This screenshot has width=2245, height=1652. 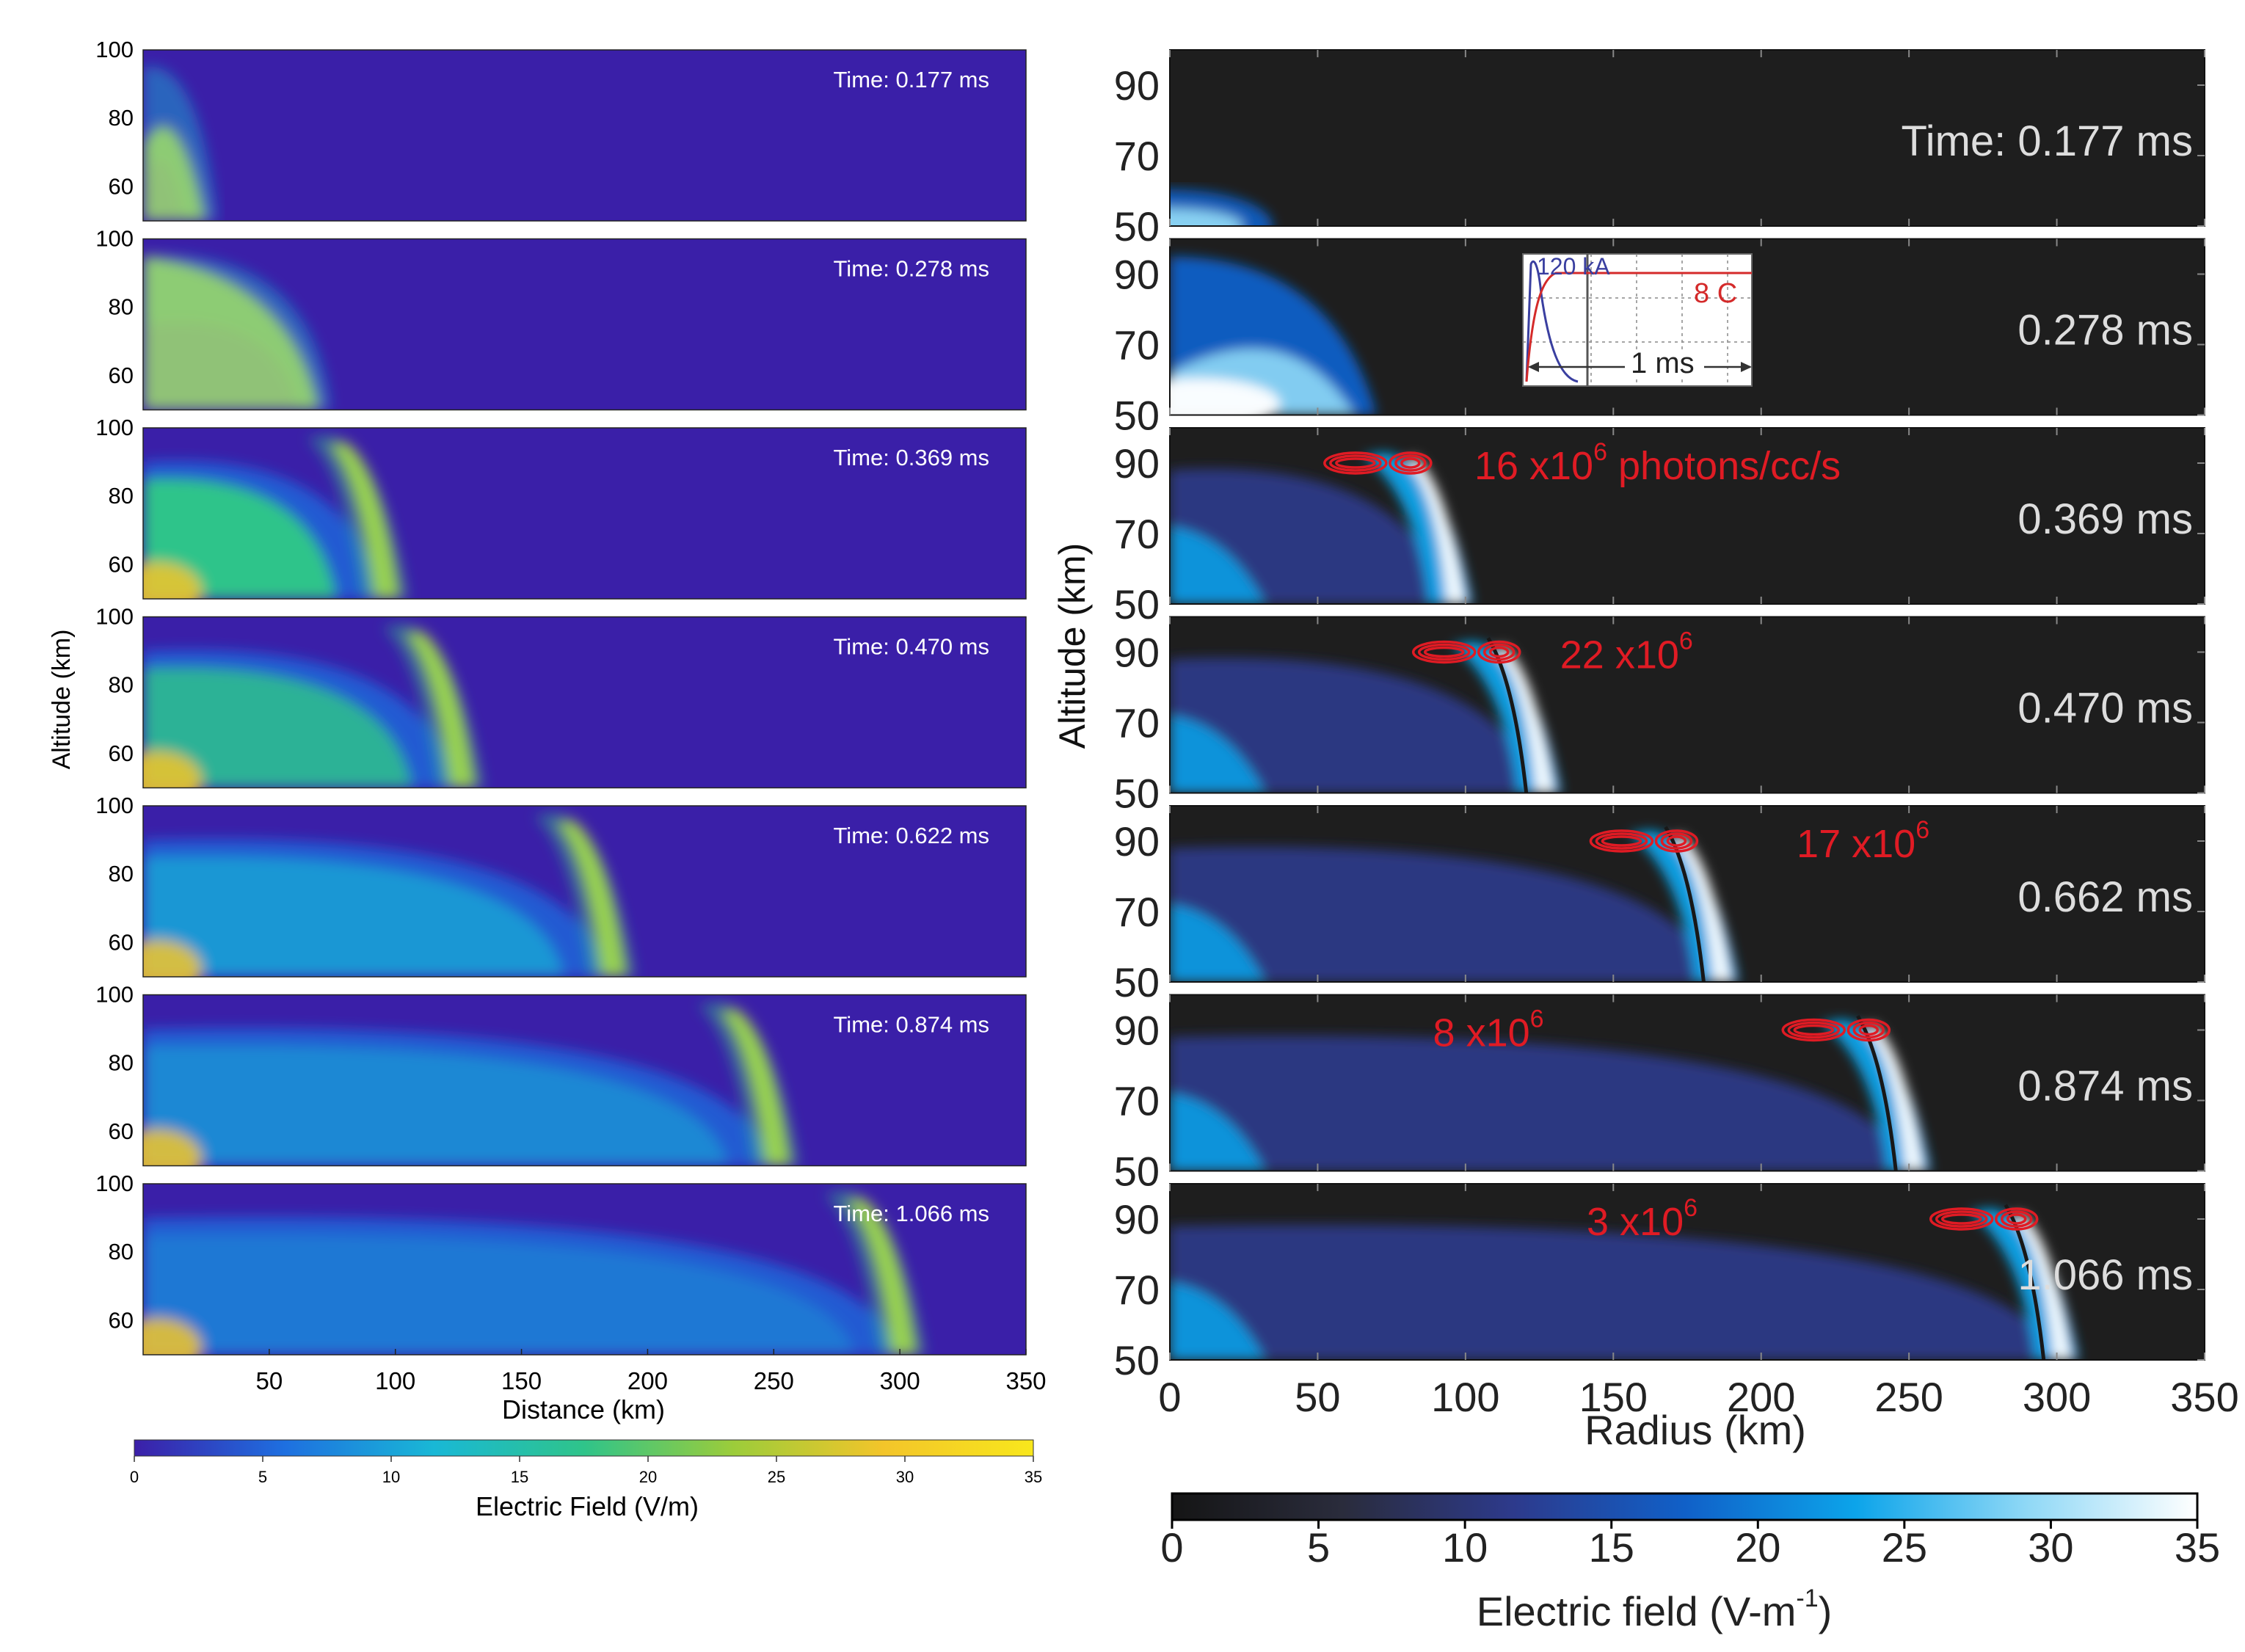 I want to click on inset-duration-label: 1 ms, so click(x=1663, y=363).